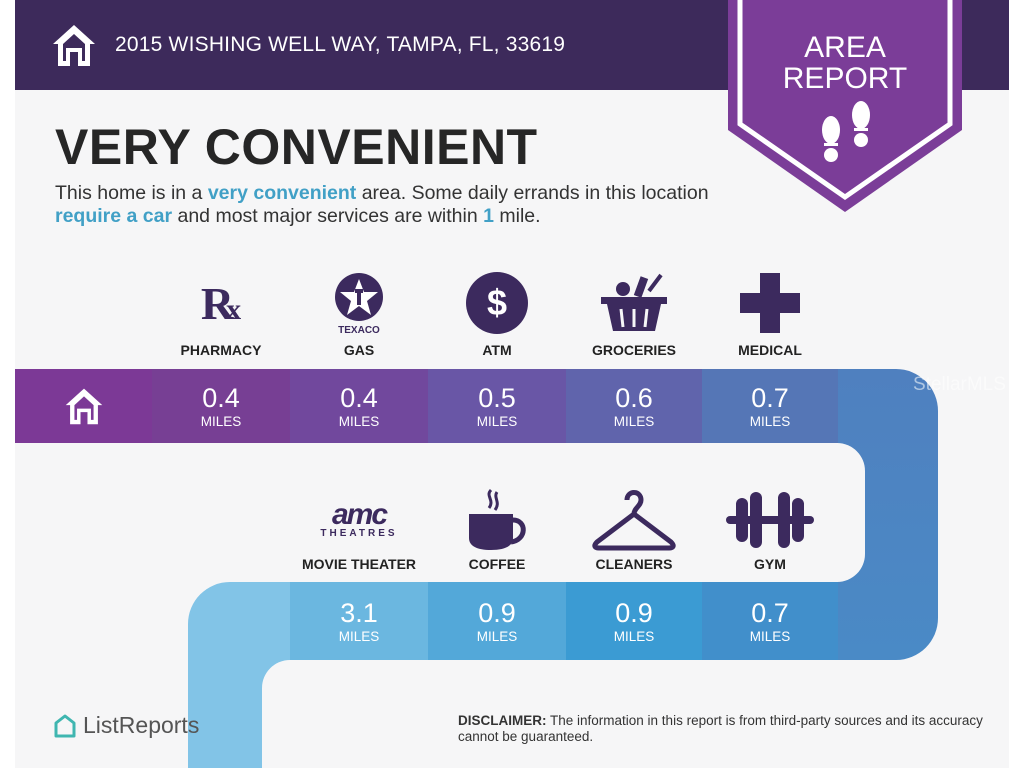 The height and width of the screenshot is (768, 1024). What do you see at coordinates (221, 350) in the screenshot?
I see `amenity-label: PHARMACY` at bounding box center [221, 350].